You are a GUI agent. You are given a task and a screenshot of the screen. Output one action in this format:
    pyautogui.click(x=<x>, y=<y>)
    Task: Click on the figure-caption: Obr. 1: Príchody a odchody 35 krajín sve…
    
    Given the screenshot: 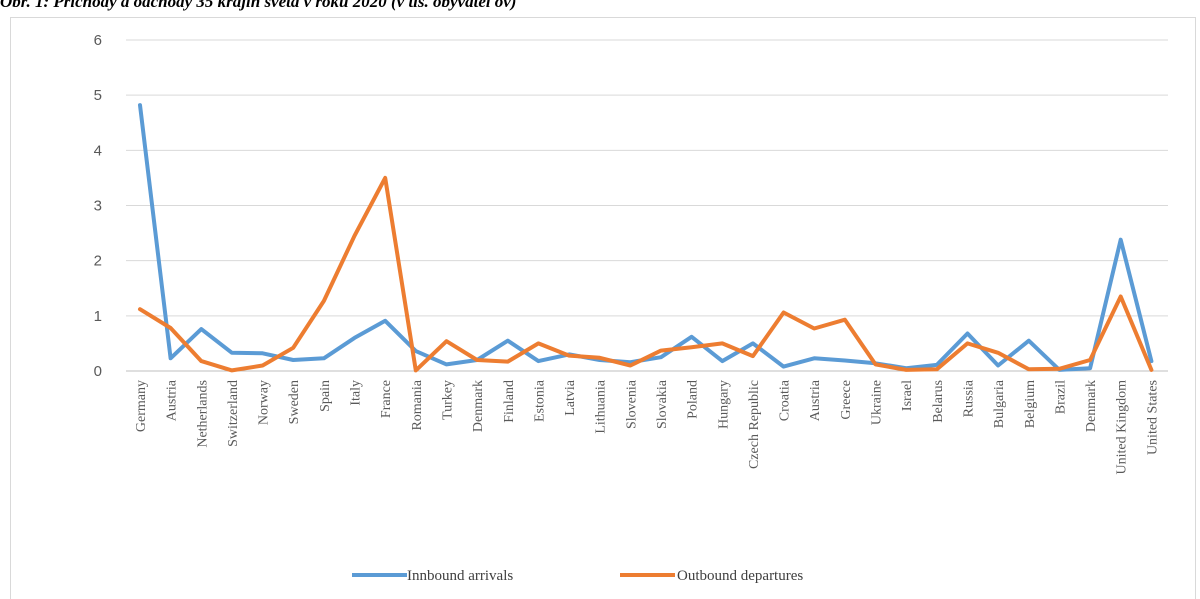 What is the action you would take?
    pyautogui.click(x=258, y=5)
    